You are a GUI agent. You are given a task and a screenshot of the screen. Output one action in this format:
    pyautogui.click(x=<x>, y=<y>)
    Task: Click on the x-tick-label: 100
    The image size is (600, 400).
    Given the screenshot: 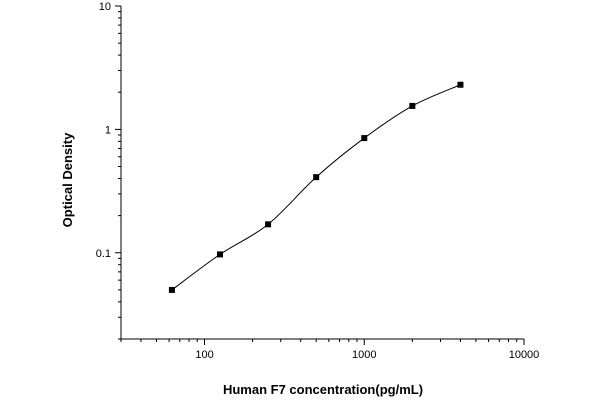 What is the action you would take?
    pyautogui.click(x=204, y=355)
    